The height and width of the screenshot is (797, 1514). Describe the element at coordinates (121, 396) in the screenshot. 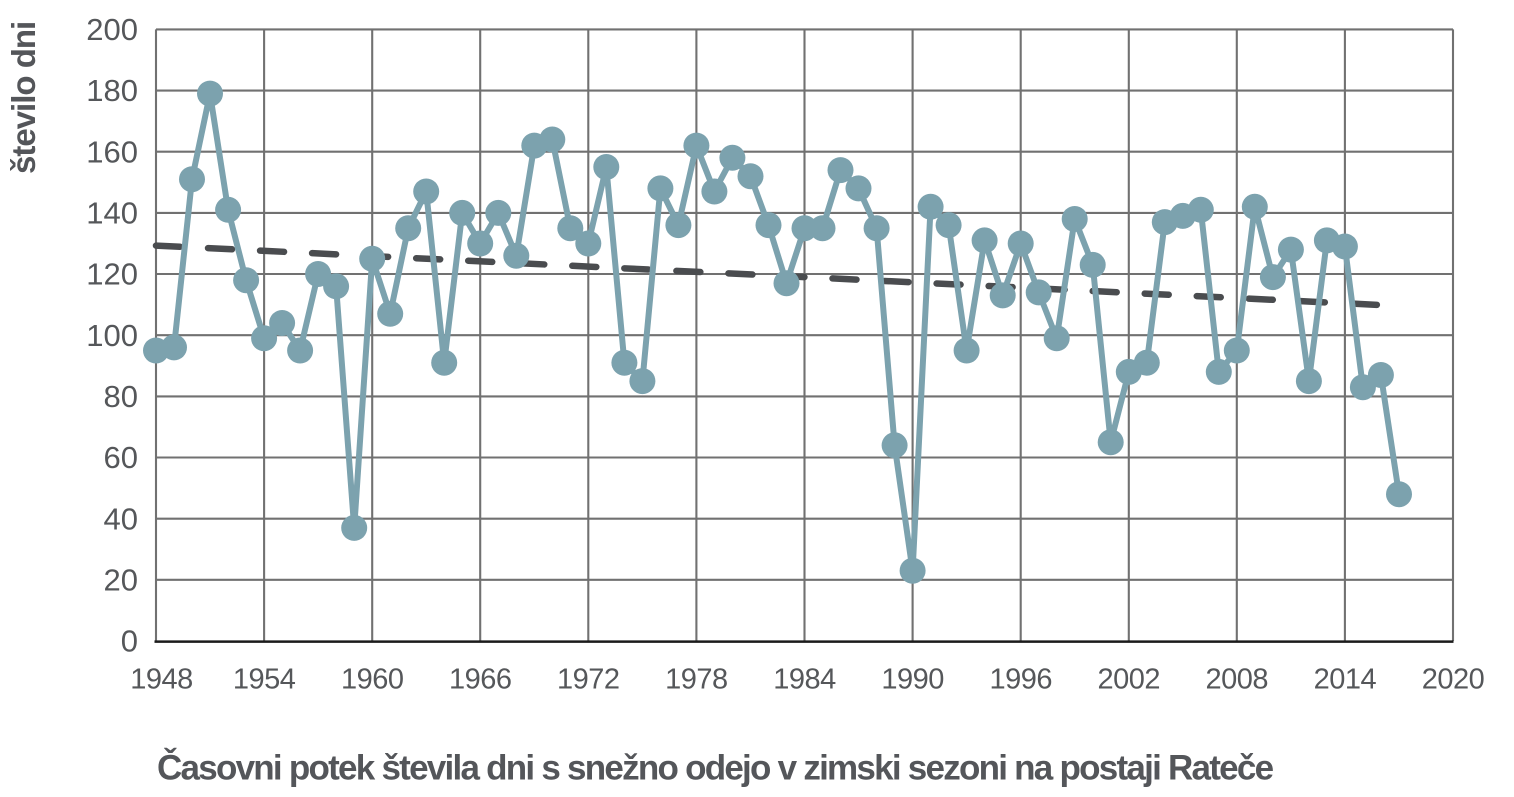

I see `svg-text: 80` at that location.